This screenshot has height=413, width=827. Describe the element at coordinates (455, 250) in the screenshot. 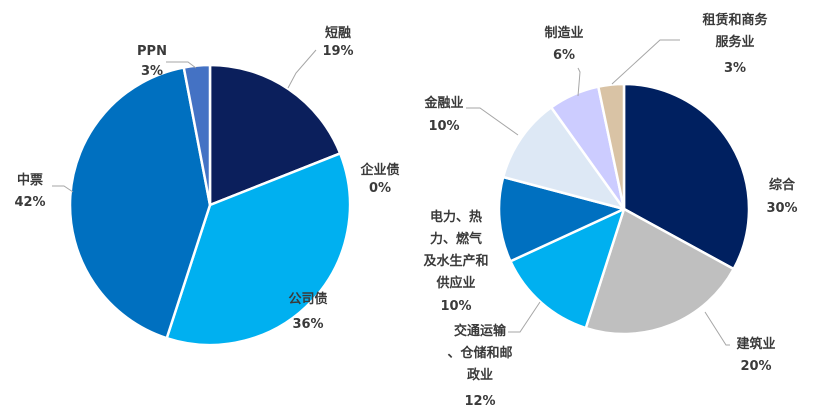

I see `label-name-dianli: 电力、热力、燃气及水生产和供应业` at that location.